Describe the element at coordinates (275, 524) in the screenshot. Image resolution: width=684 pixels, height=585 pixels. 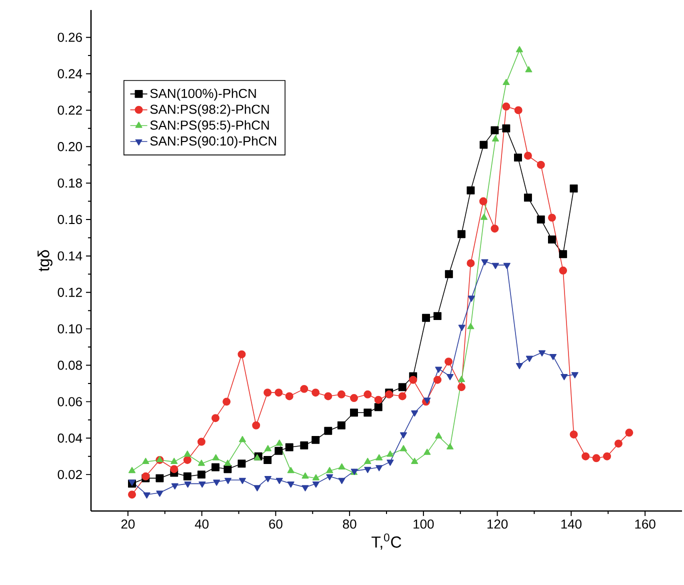
I see `x-tick-label: 60` at that location.